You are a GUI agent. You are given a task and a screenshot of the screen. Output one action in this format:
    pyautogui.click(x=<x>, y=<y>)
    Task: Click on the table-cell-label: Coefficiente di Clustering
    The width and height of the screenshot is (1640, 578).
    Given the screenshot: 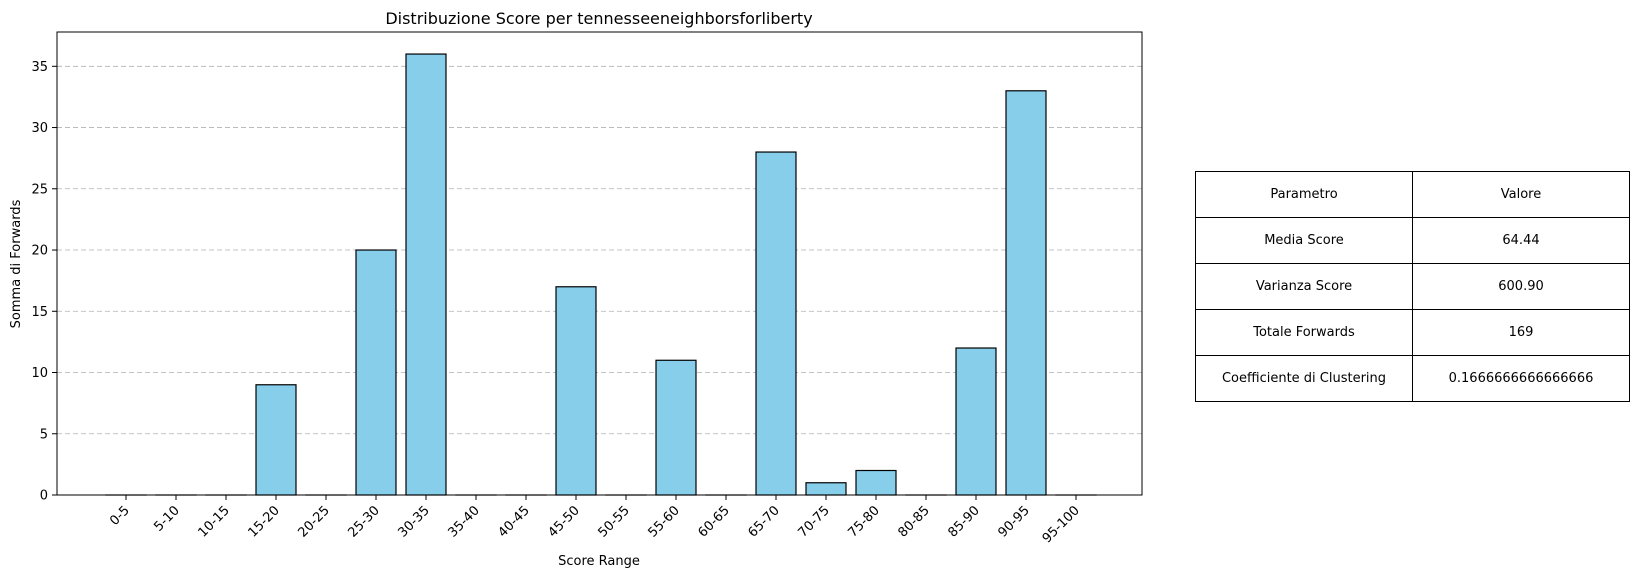 What is the action you would take?
    pyautogui.click(x=1304, y=378)
    